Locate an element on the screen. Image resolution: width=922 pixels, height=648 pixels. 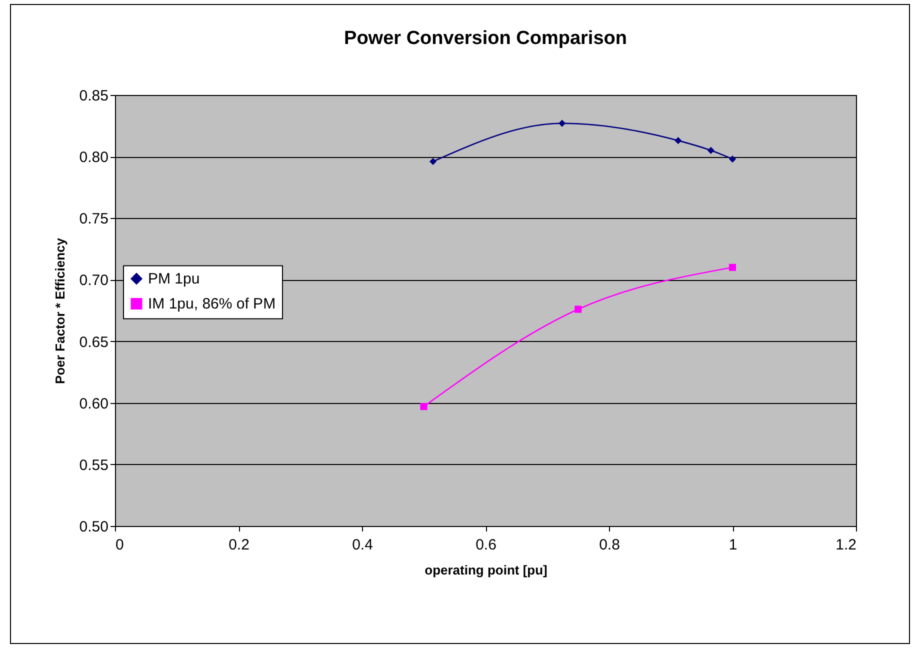
chart-title: Power Conversion Comparison is located at coordinates (485, 38).